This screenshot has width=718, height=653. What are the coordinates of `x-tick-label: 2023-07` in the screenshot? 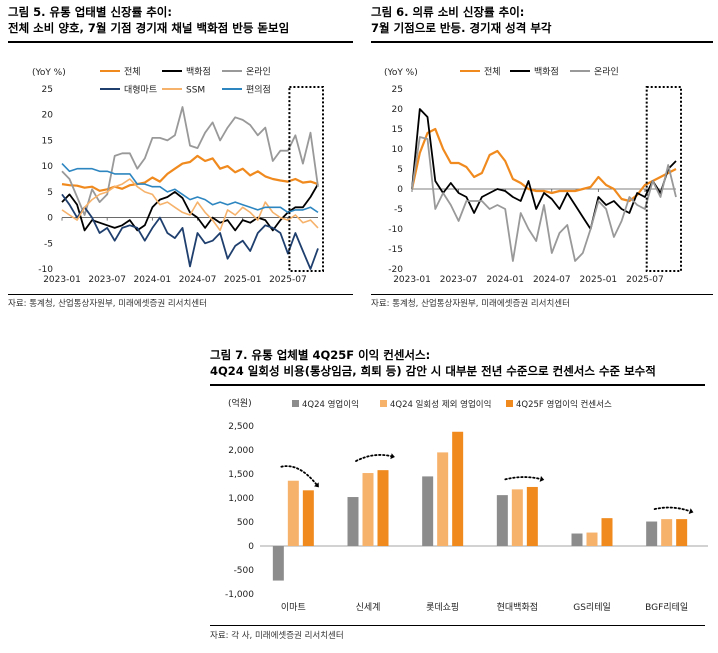 It's located at (107, 280).